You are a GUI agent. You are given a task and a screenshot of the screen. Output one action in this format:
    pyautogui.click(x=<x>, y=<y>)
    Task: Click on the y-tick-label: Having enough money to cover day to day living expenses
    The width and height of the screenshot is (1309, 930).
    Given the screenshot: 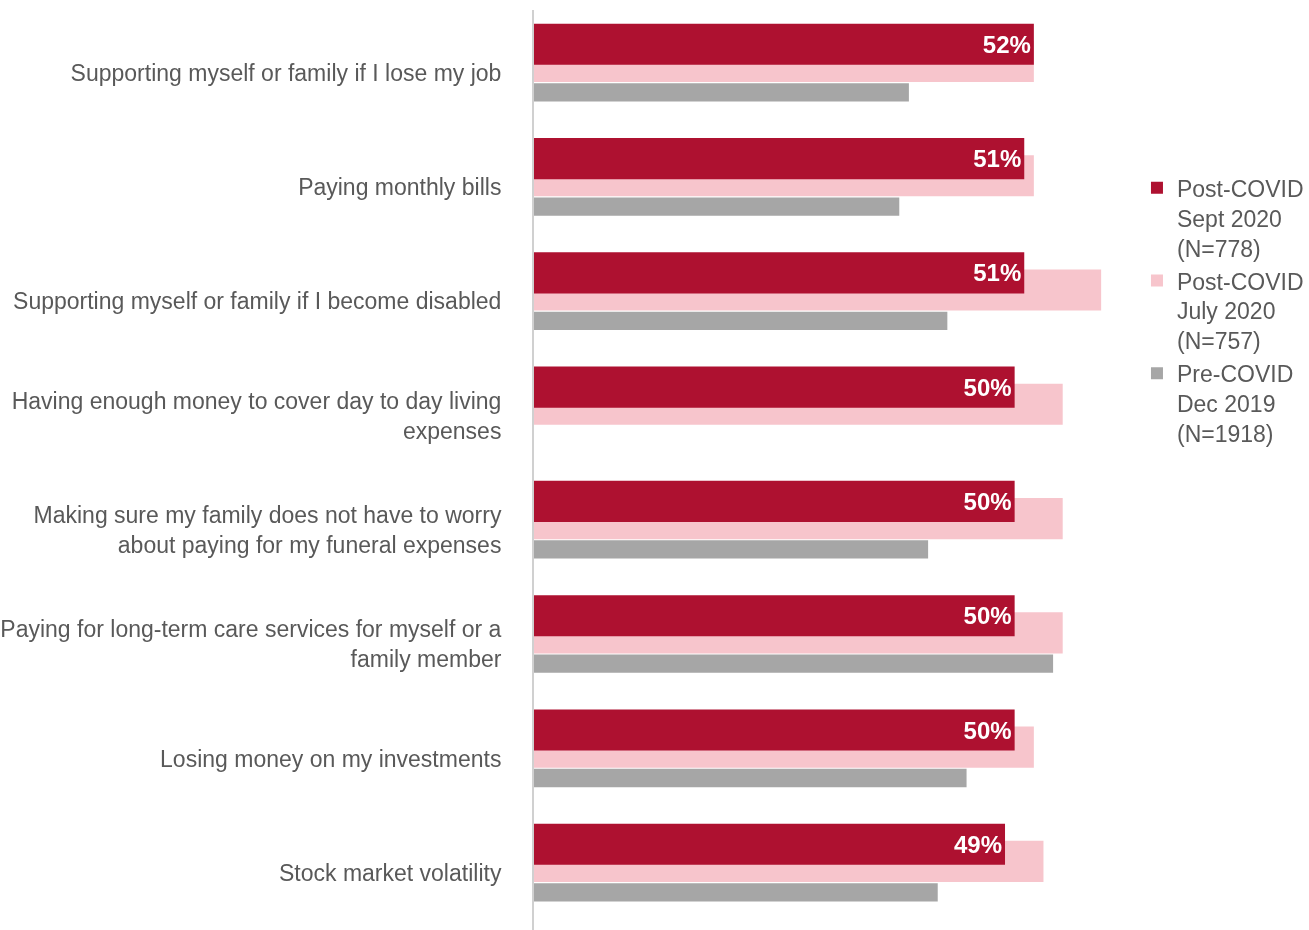 What is the action you would take?
    pyautogui.click(x=256, y=415)
    